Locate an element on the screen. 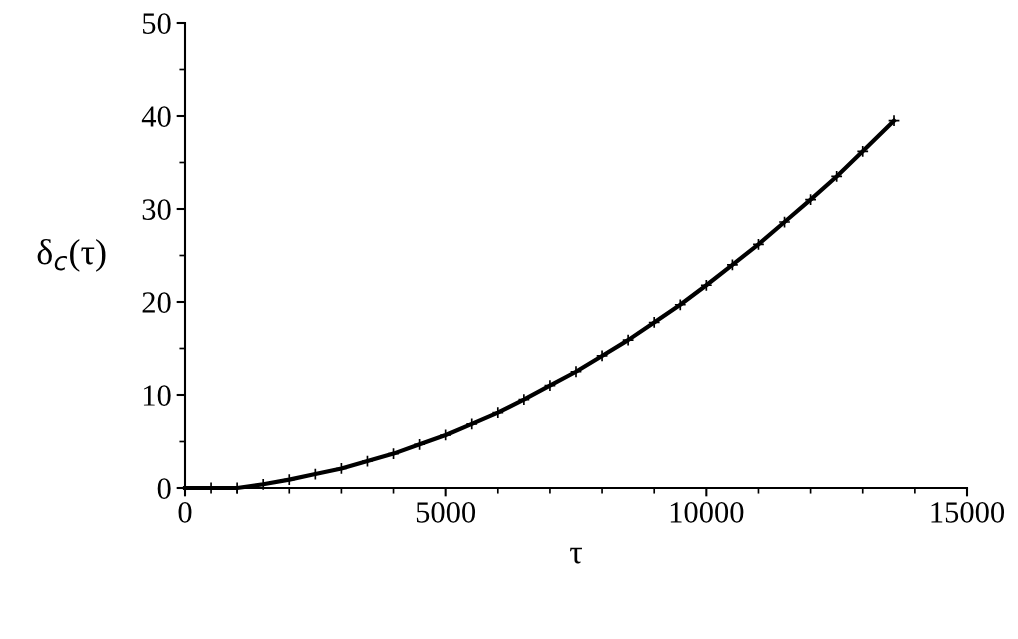  x-tick-label: 15000 is located at coordinates (968, 512).